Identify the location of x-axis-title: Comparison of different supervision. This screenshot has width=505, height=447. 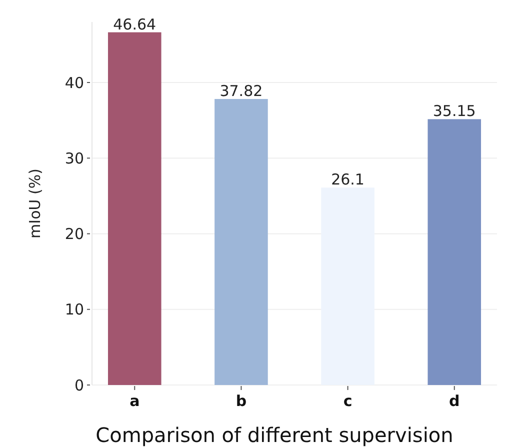
(275, 435).